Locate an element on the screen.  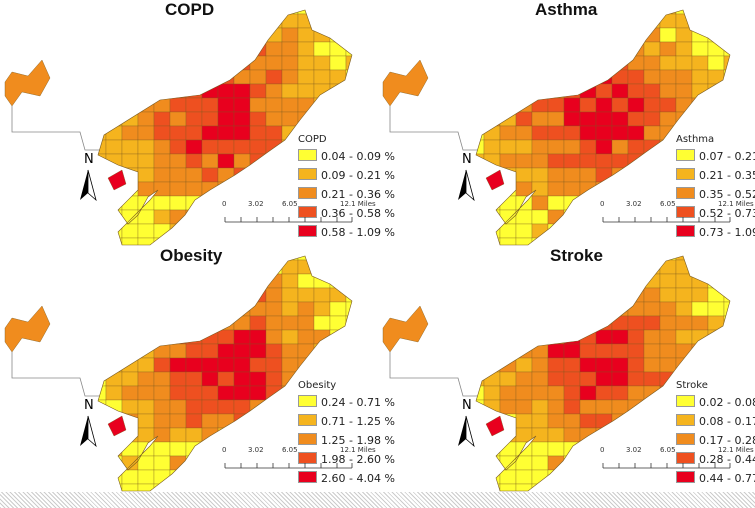
scale-tick: 6.05 is located at coordinates (668, 450).